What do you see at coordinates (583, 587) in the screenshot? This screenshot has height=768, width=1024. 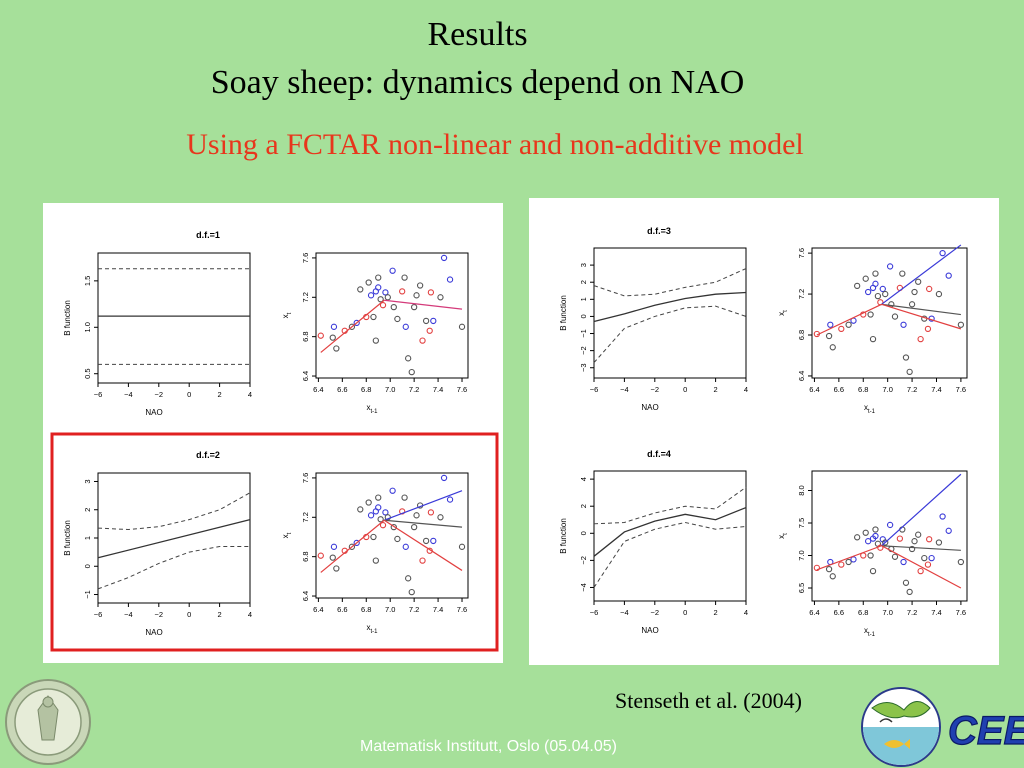 I see `y-tick-label: −4` at bounding box center [583, 587].